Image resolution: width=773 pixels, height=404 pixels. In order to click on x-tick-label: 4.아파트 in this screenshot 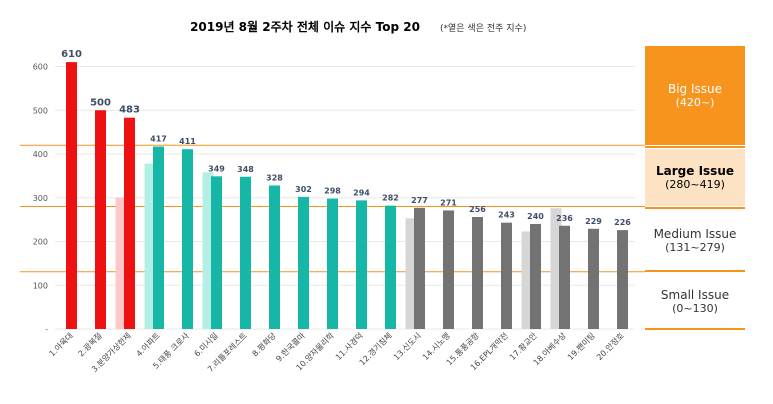, I will do `click(148, 344)`.